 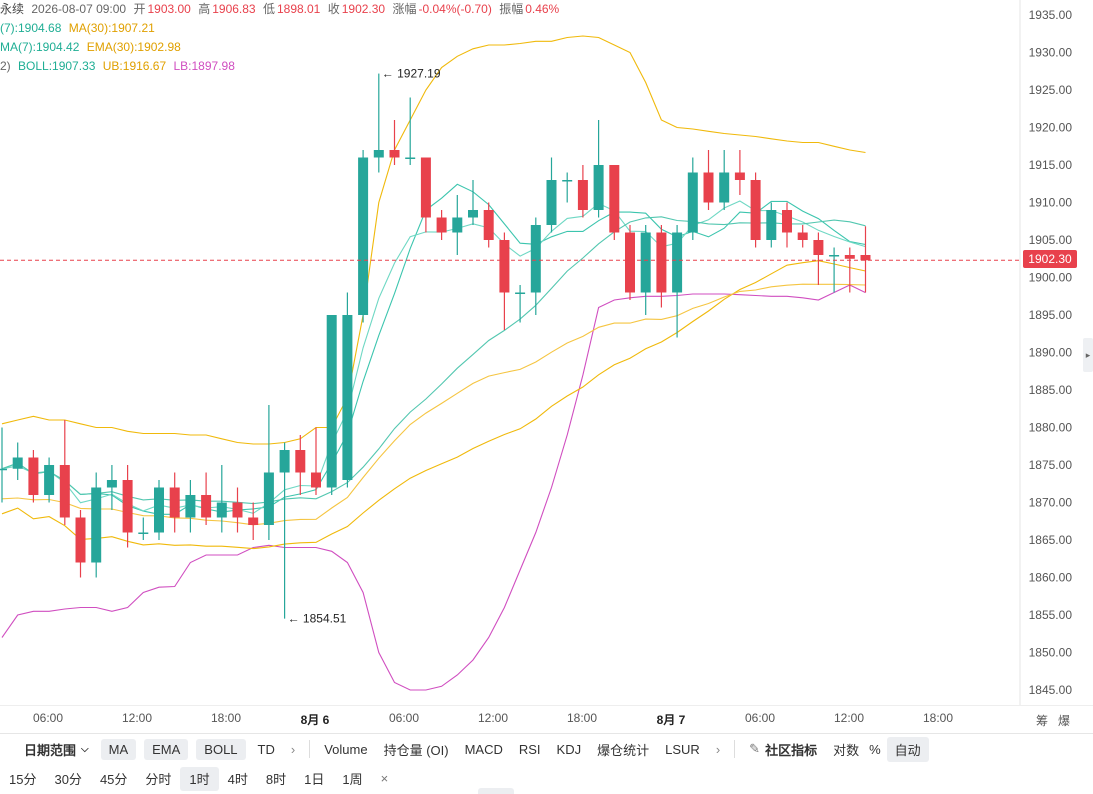 I want to click on chip-distribution-button: 筹, so click(x=1042, y=721).